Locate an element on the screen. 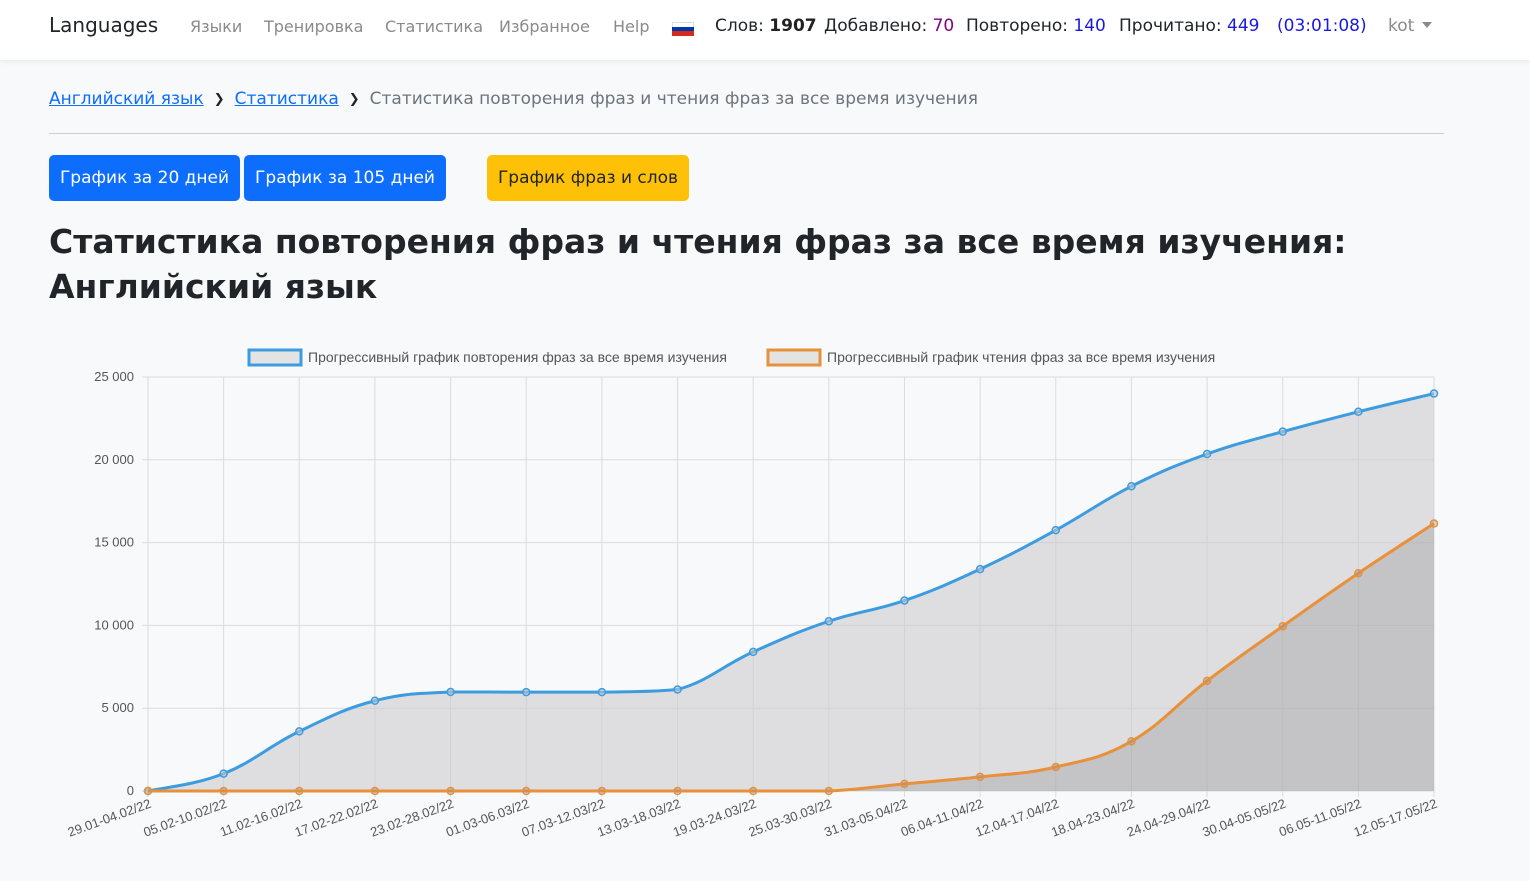  x-tick-label: 12.04-17.04/22 is located at coordinates (1016, 818).